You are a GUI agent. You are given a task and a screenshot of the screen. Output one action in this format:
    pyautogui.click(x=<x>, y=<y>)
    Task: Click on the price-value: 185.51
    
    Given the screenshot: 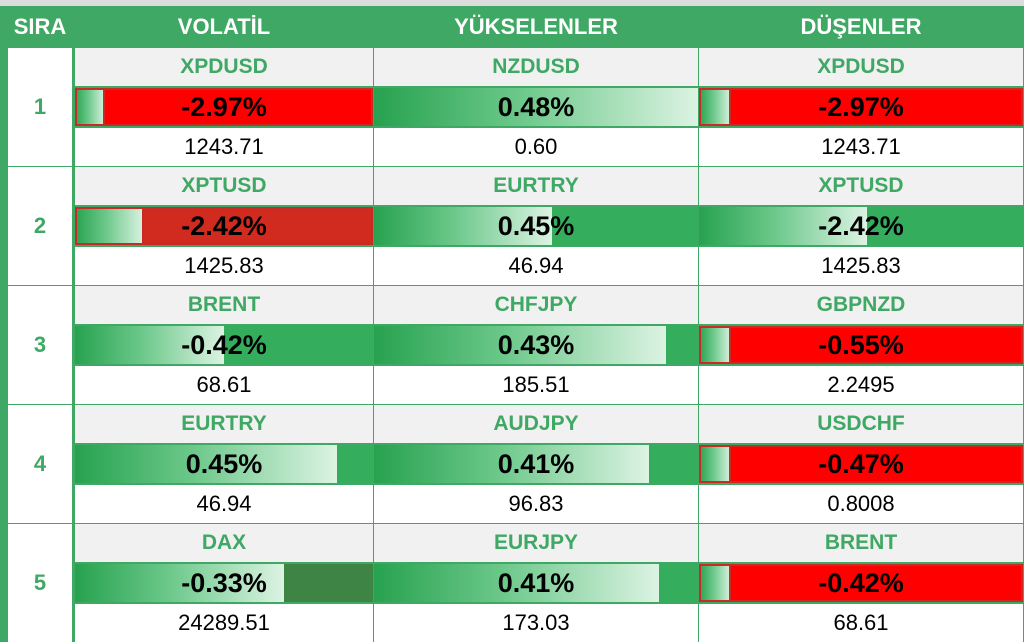 What is the action you would take?
    pyautogui.click(x=536, y=385)
    